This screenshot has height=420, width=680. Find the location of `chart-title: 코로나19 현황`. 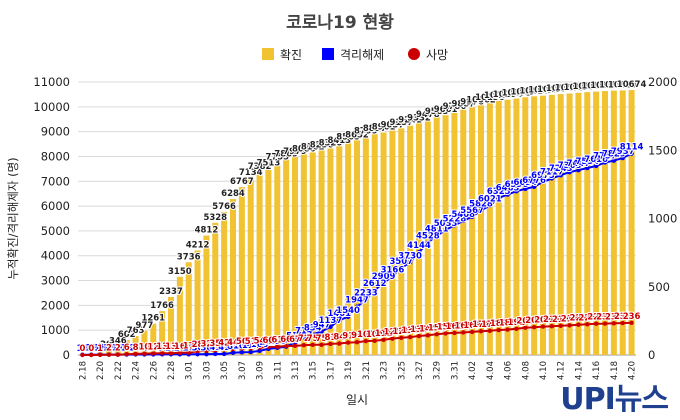

chart-title: 코로나19 현황 is located at coordinates (340, 23).